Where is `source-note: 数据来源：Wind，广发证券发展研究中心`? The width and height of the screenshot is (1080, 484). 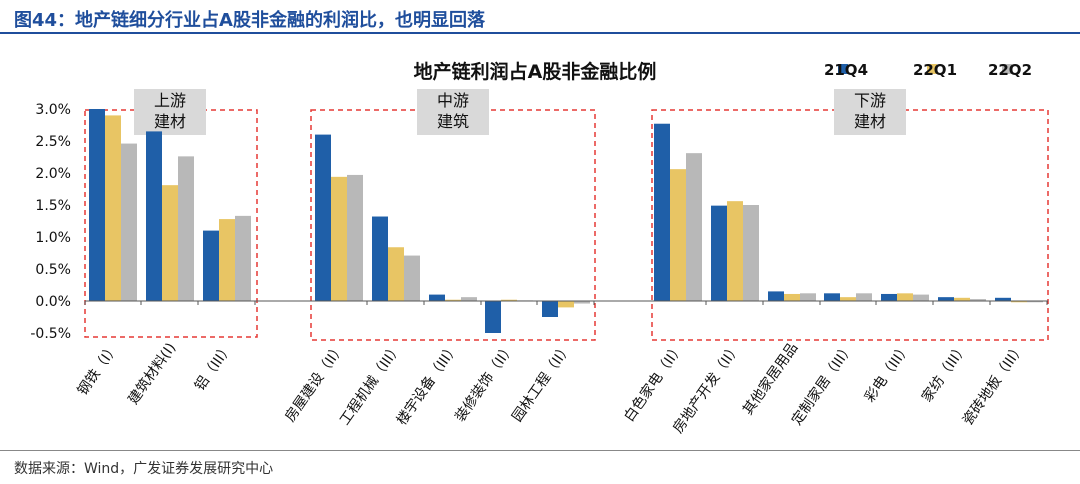 source-note: 数据来源：Wind，广发证券发展研究中心 is located at coordinates (144, 469).